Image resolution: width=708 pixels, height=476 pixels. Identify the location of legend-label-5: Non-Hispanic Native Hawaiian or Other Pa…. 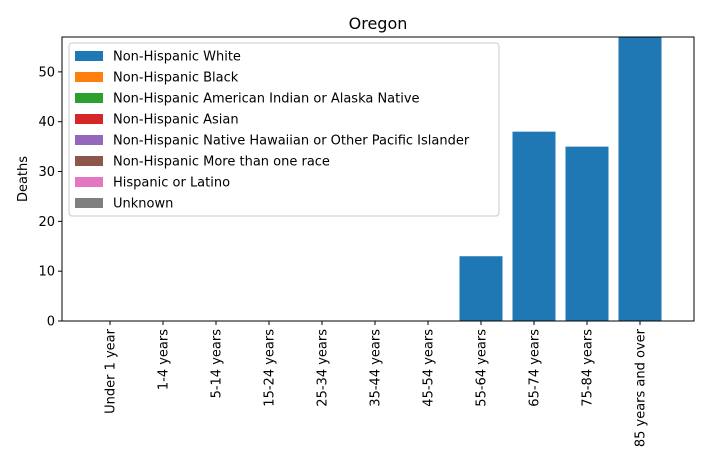
(291, 141).